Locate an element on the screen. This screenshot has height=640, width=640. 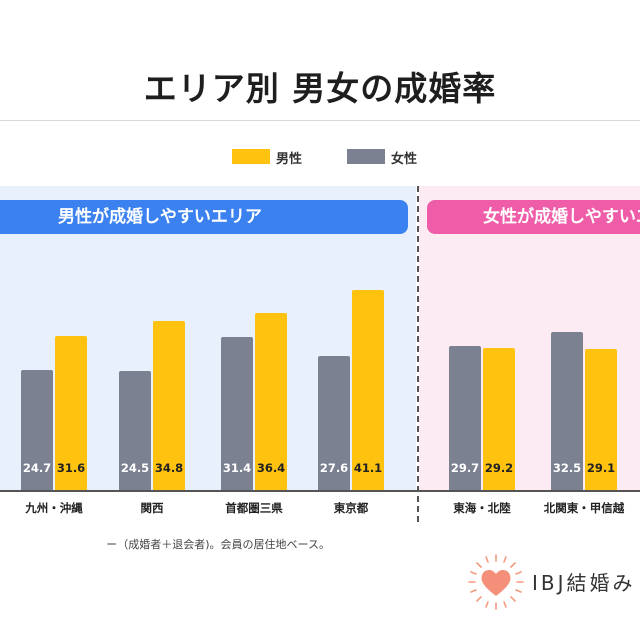
value-label-female-1: 24.5 is located at coordinates (135, 468).